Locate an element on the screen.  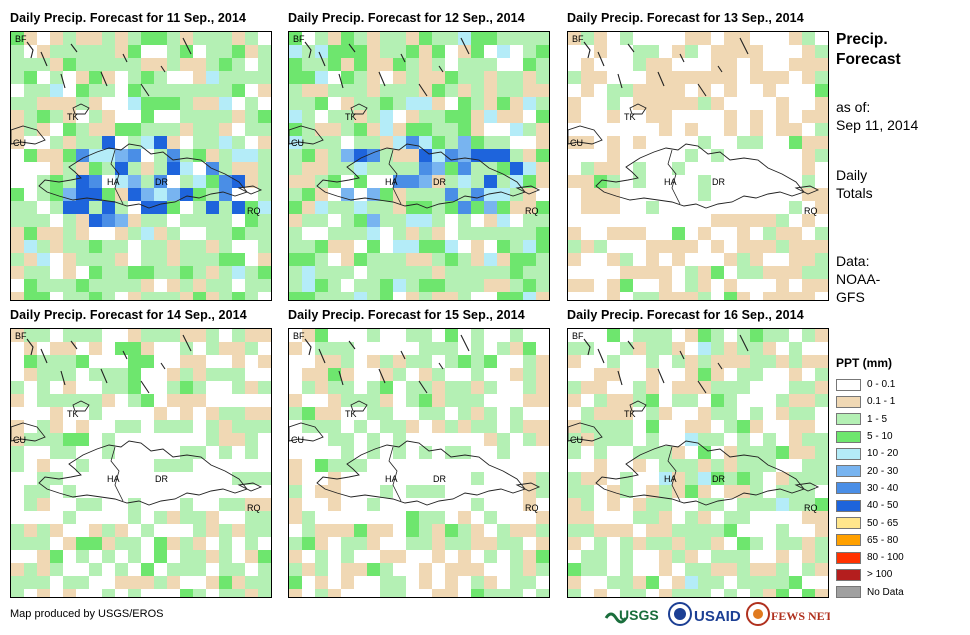
legend-label: No Data is located at coordinates (885, 592).